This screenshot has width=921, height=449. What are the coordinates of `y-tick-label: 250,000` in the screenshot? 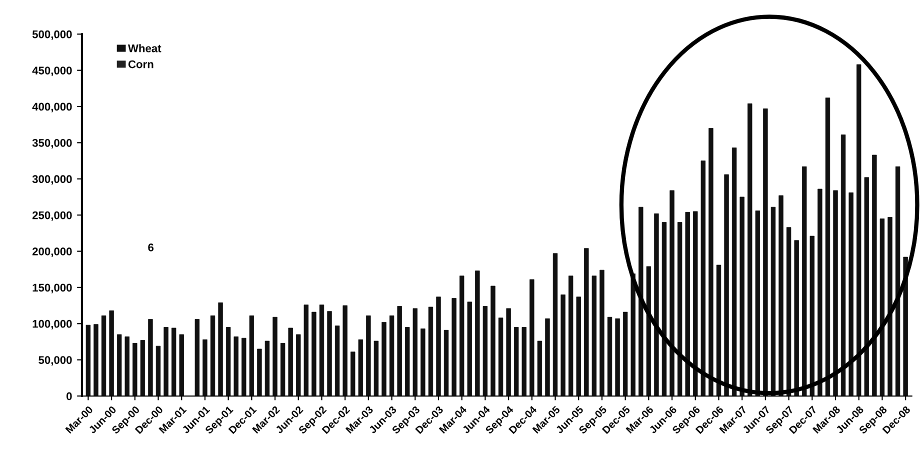 It's located at (52, 216).